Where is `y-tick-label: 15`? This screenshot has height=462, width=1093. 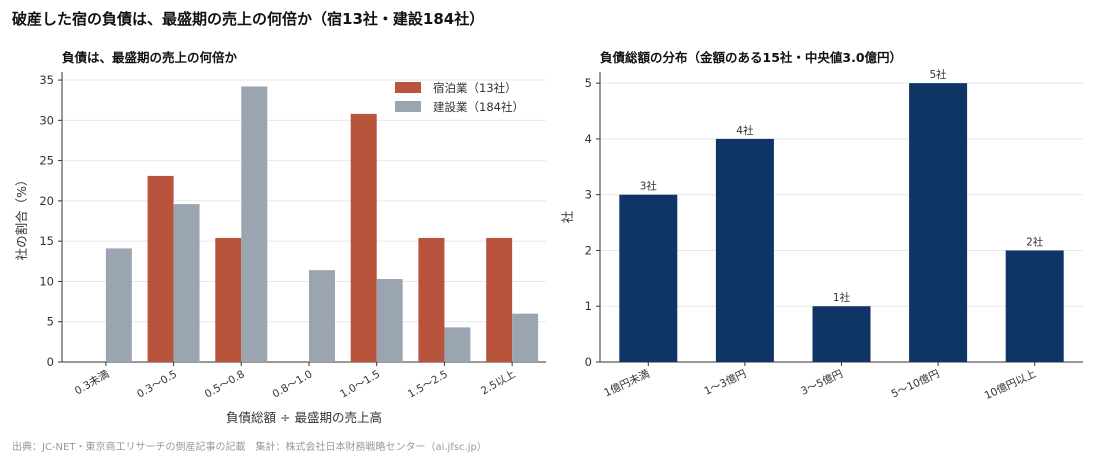
y-tick-label: 15 is located at coordinates (46, 241).